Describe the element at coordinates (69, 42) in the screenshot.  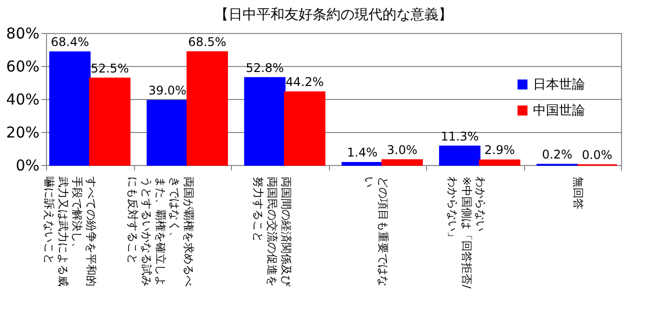
I see `data-label: 68.4%` at that location.